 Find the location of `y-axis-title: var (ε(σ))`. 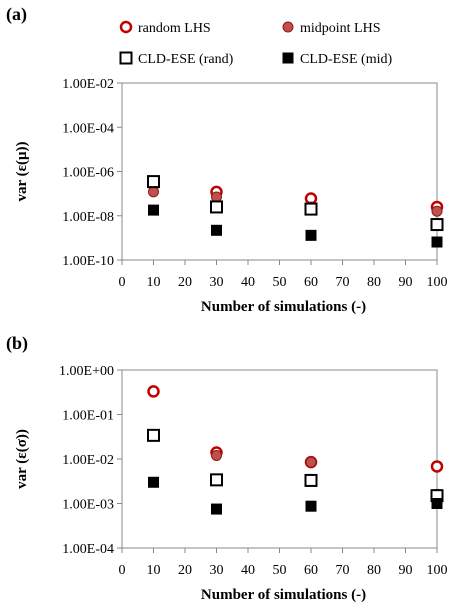

y-axis-title: var (ε(σ)) is located at coordinates (22, 459).